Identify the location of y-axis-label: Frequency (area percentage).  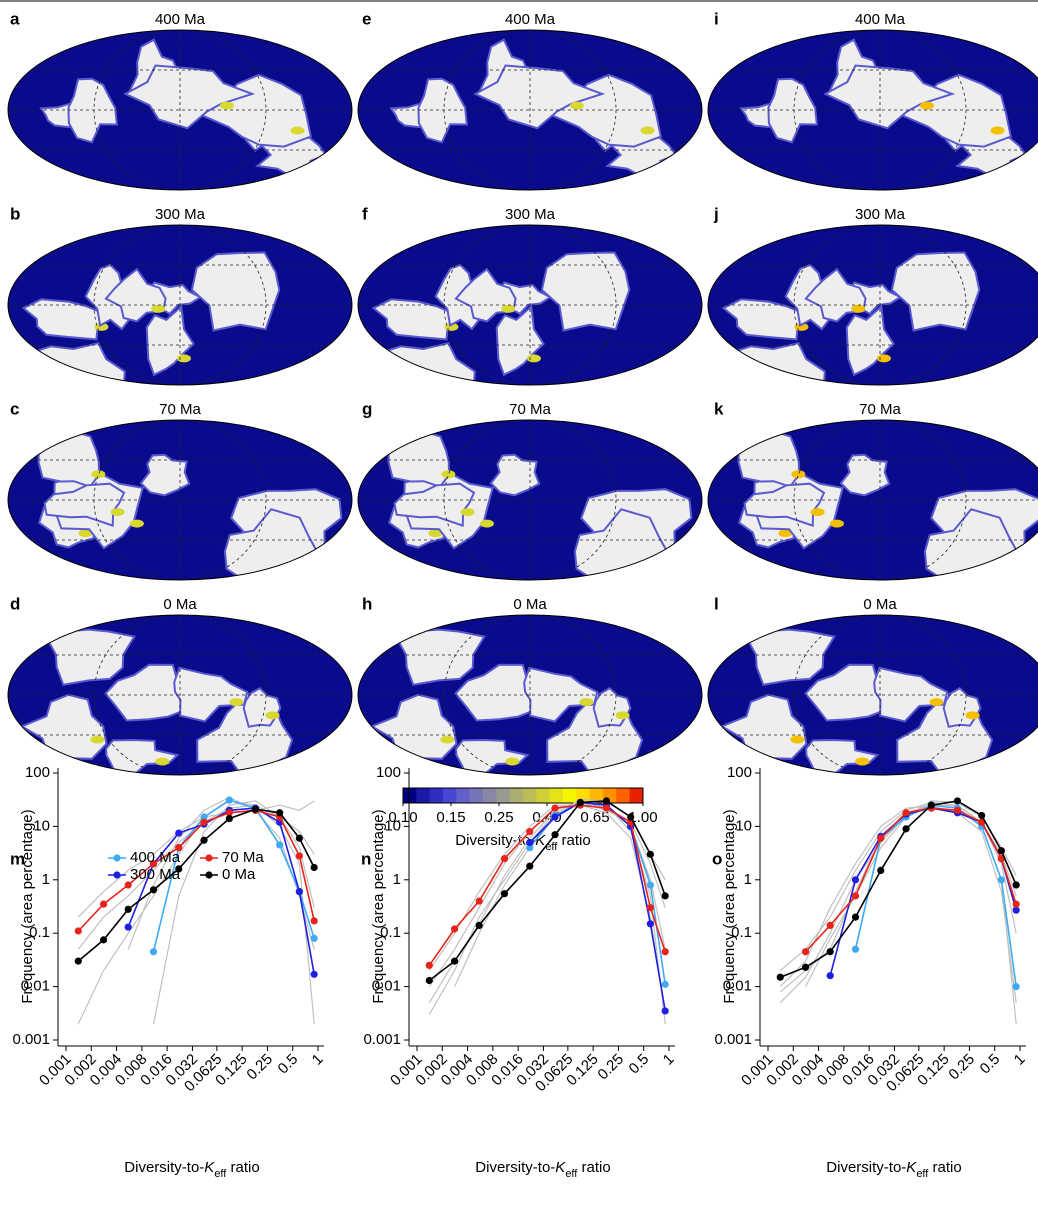
(729, 906).